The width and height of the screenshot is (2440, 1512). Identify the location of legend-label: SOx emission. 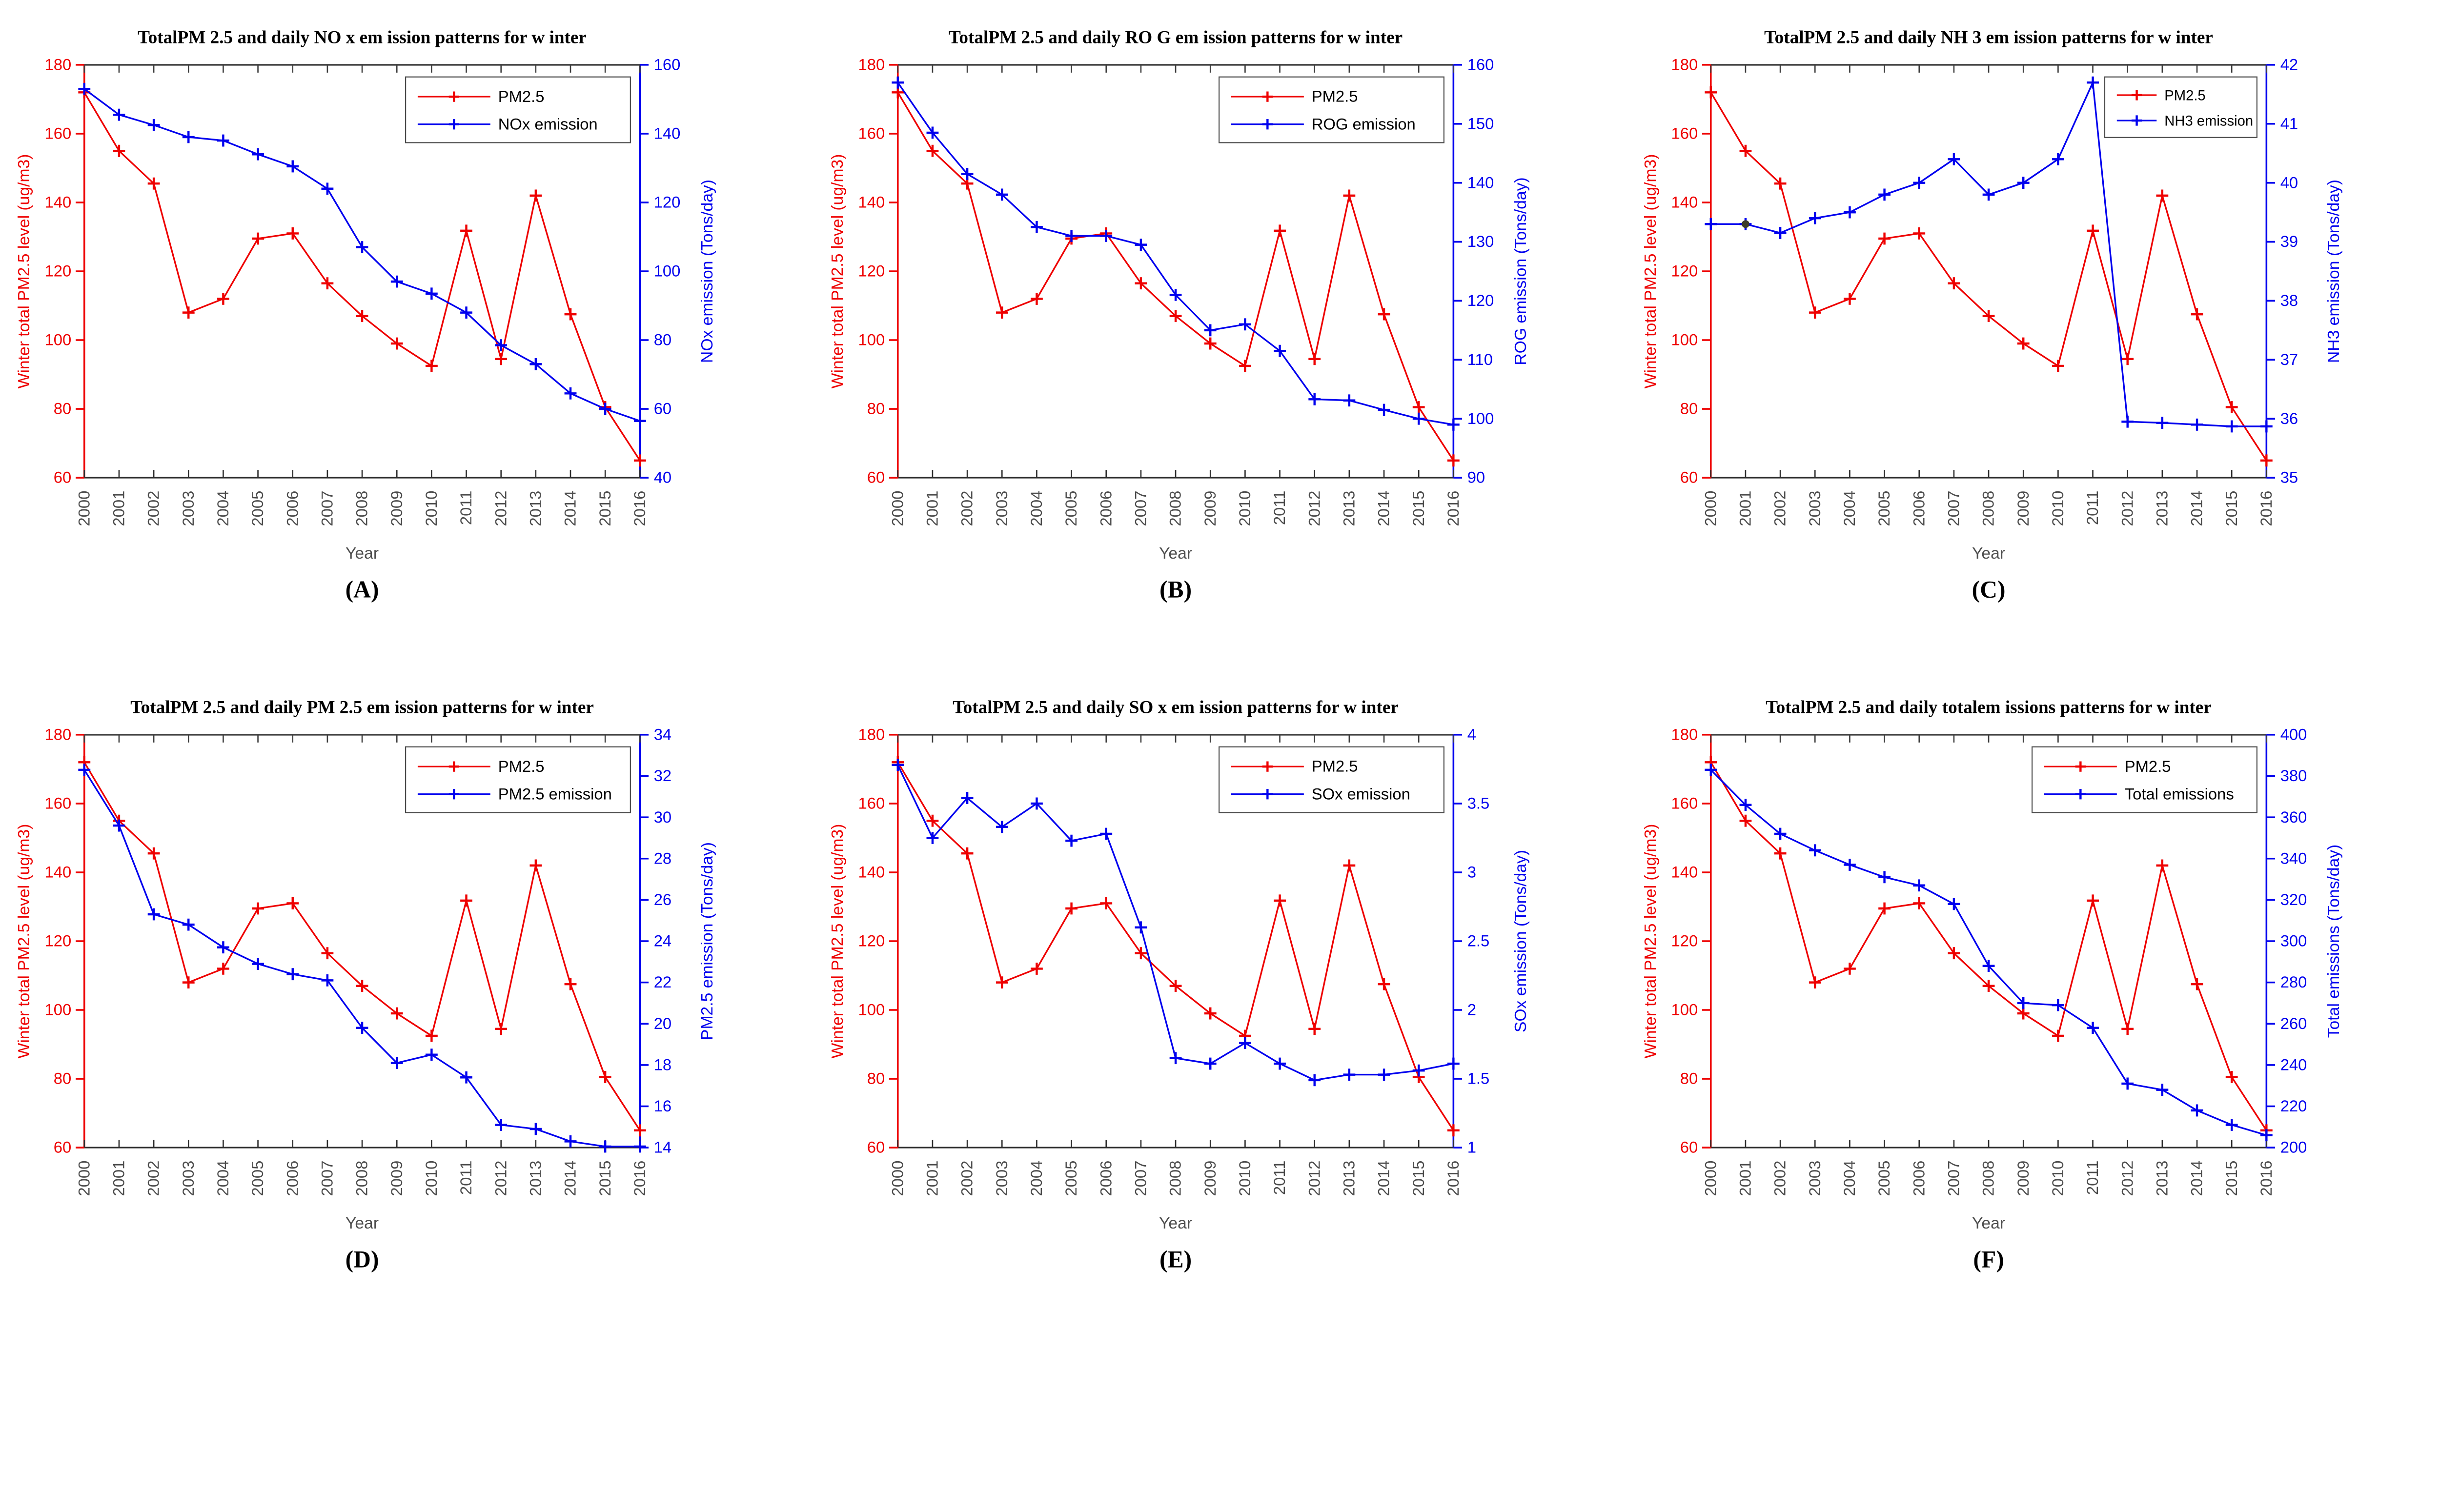
(1360, 794).